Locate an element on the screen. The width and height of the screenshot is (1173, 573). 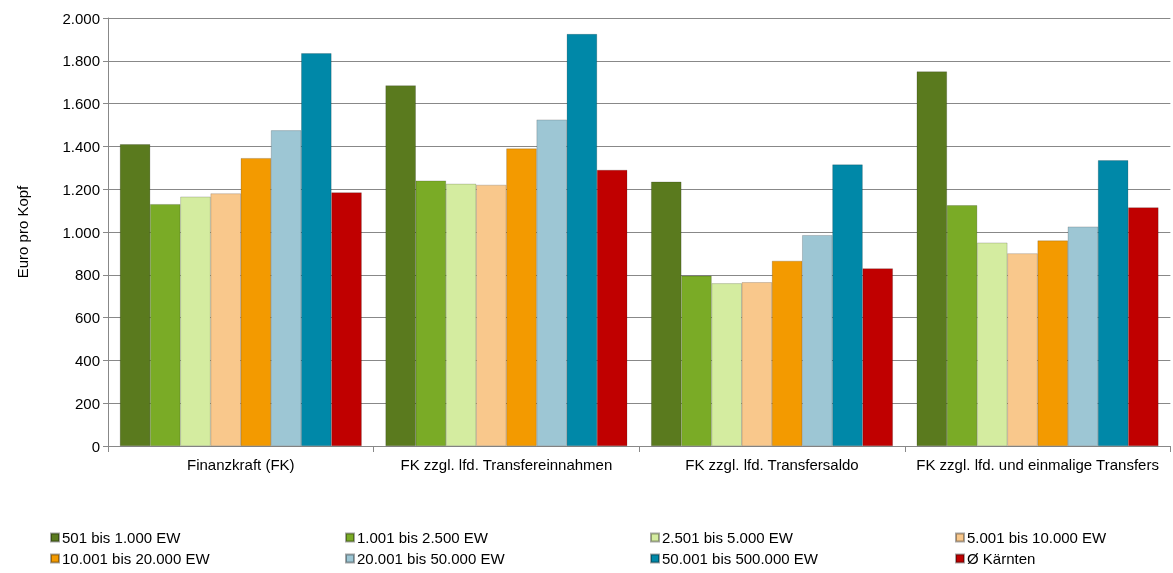
legend-label: 5.001 bis 10.000 EW is located at coordinates (1037, 537).